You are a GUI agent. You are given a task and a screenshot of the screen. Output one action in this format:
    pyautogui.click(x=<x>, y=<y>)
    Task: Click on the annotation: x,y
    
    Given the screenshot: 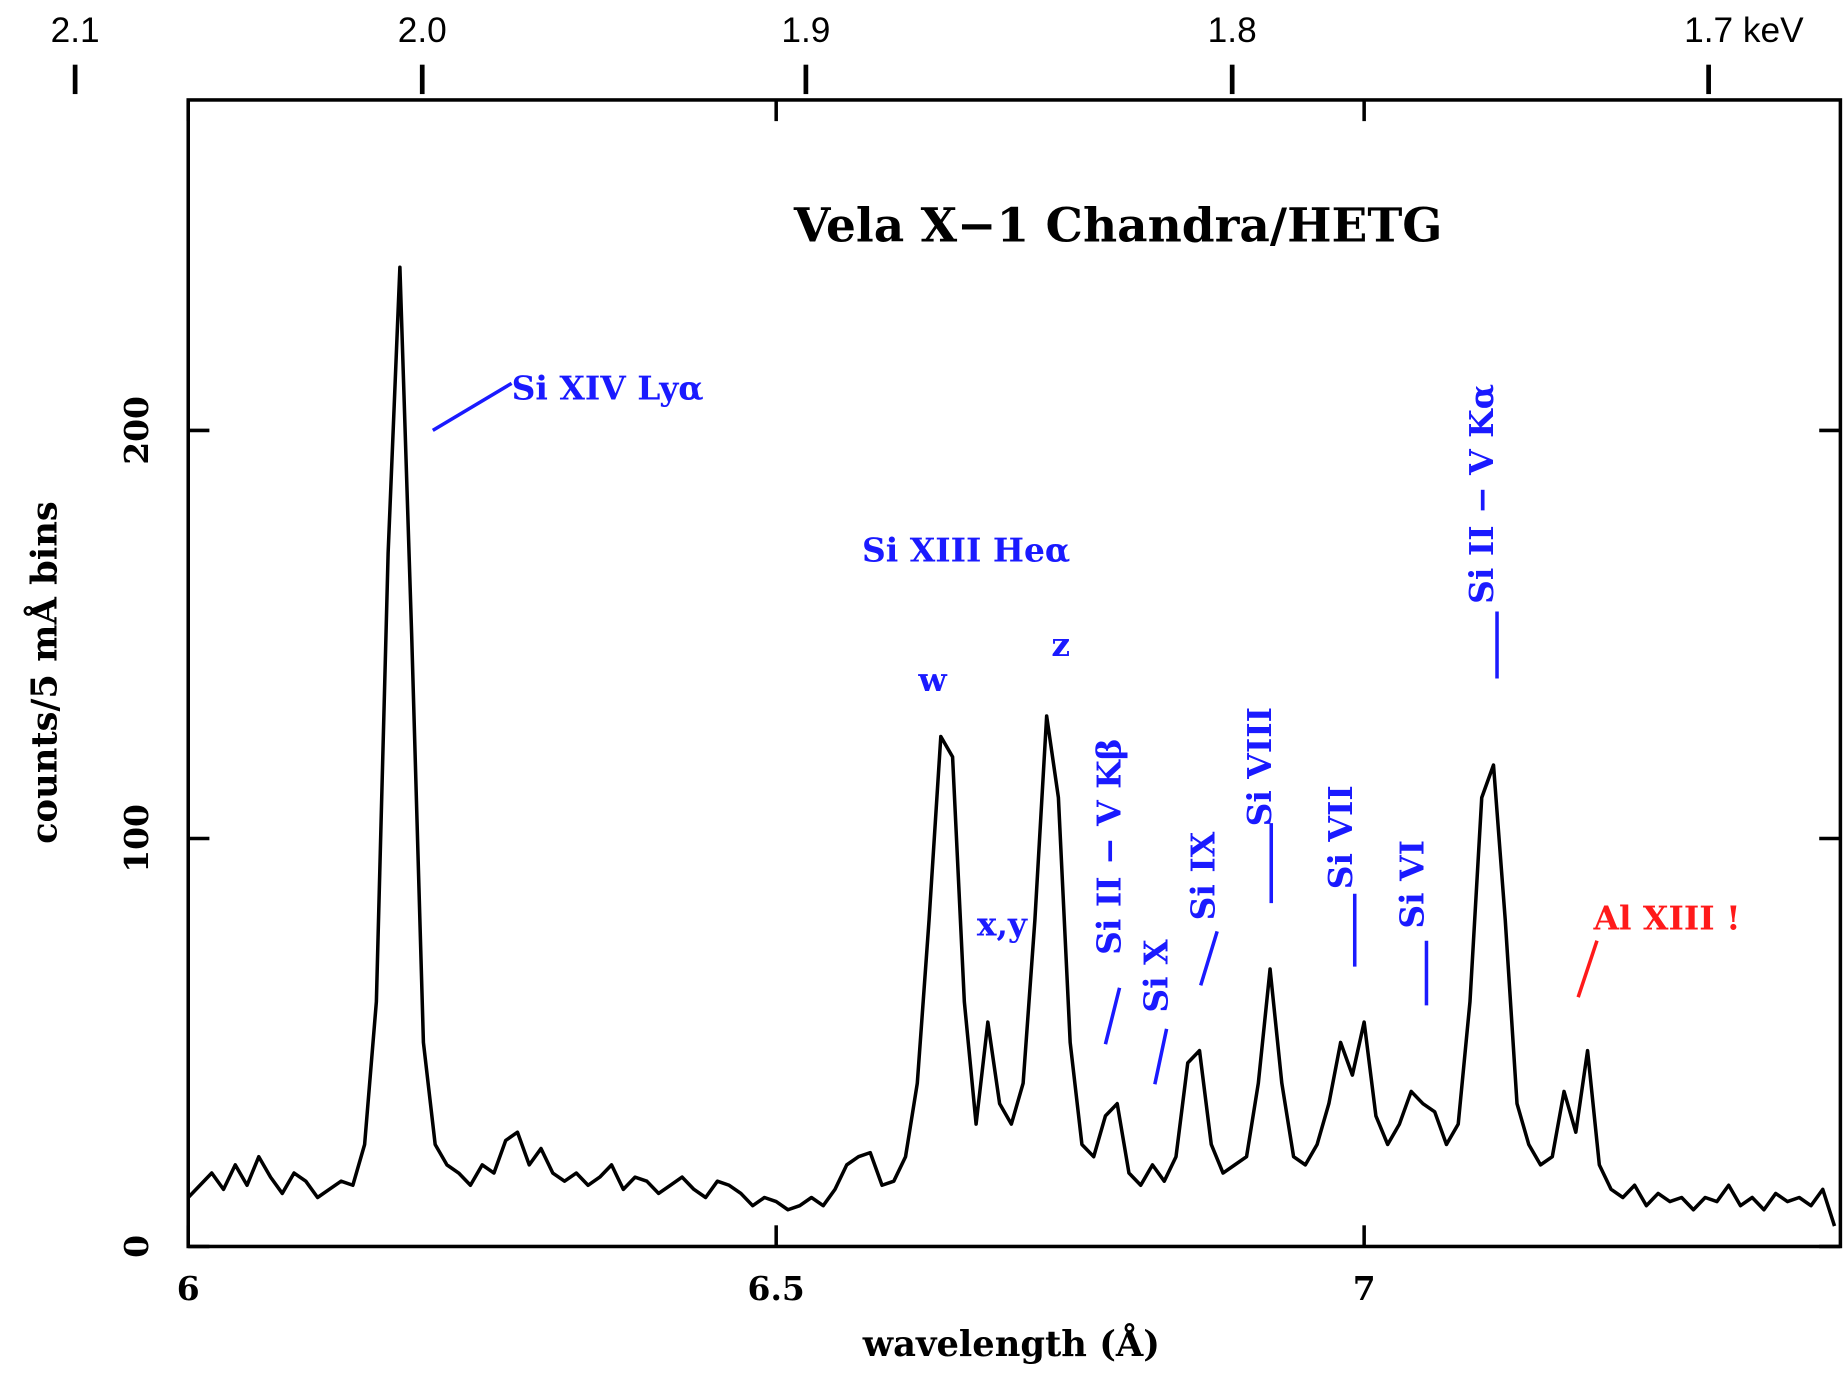 What is the action you would take?
    pyautogui.click(x=1002, y=924)
    